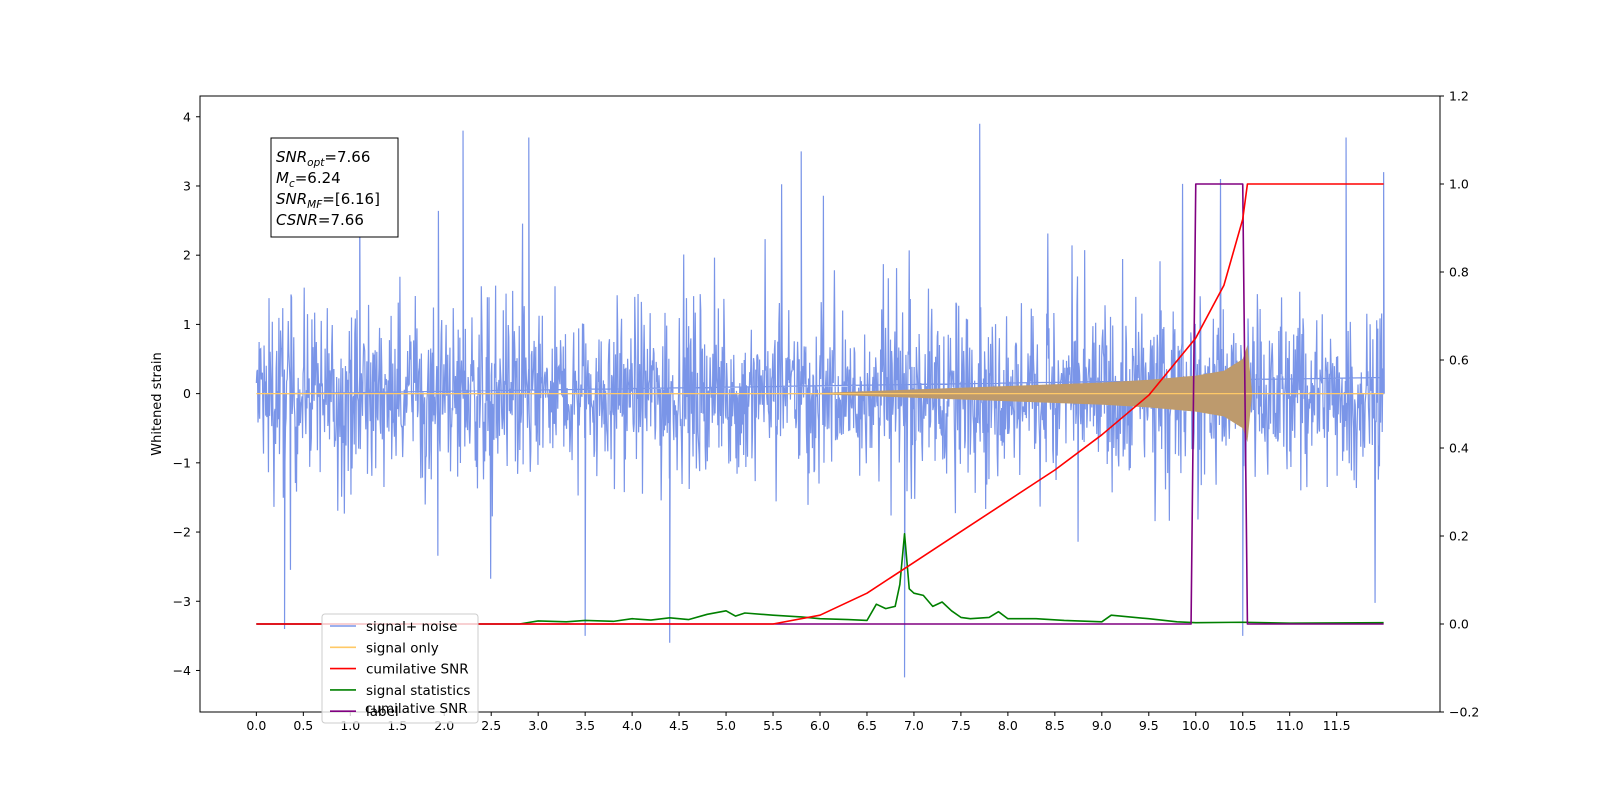  Describe the element at coordinates (1196, 725) in the screenshot. I see `x-tick-label: 10.0` at that location.